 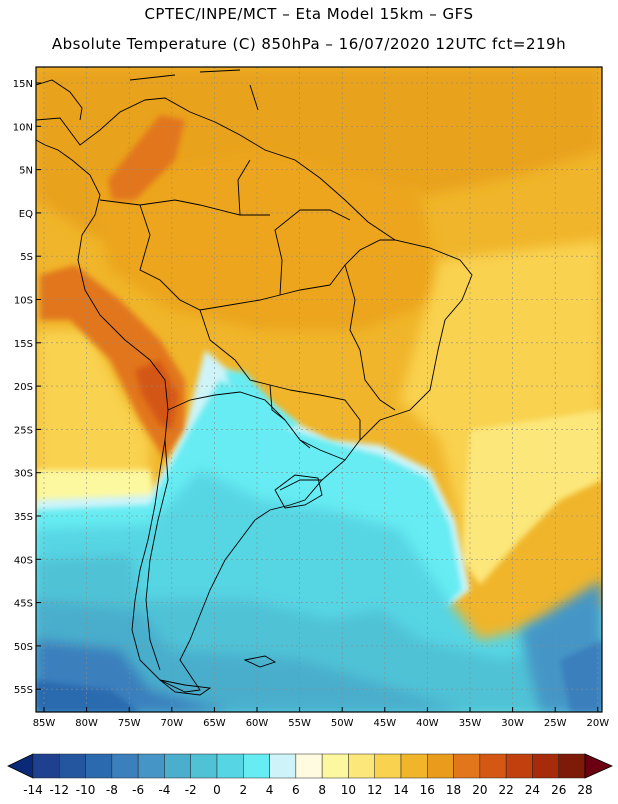 I want to click on lon-label: 35W, so click(x=470, y=723).